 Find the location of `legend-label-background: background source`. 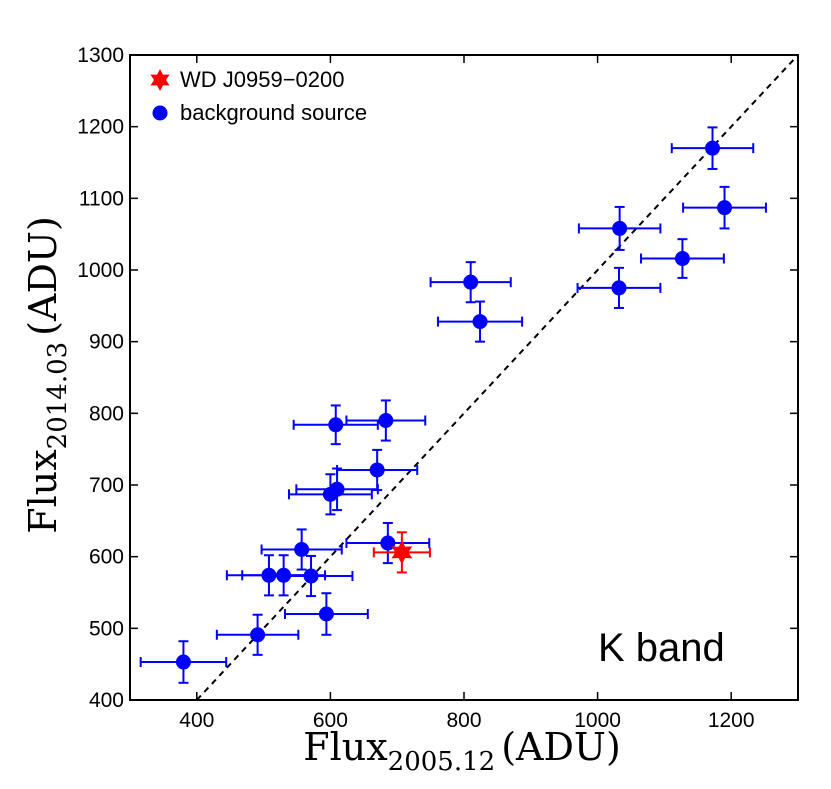

legend-label-background: background source is located at coordinates (273, 112).